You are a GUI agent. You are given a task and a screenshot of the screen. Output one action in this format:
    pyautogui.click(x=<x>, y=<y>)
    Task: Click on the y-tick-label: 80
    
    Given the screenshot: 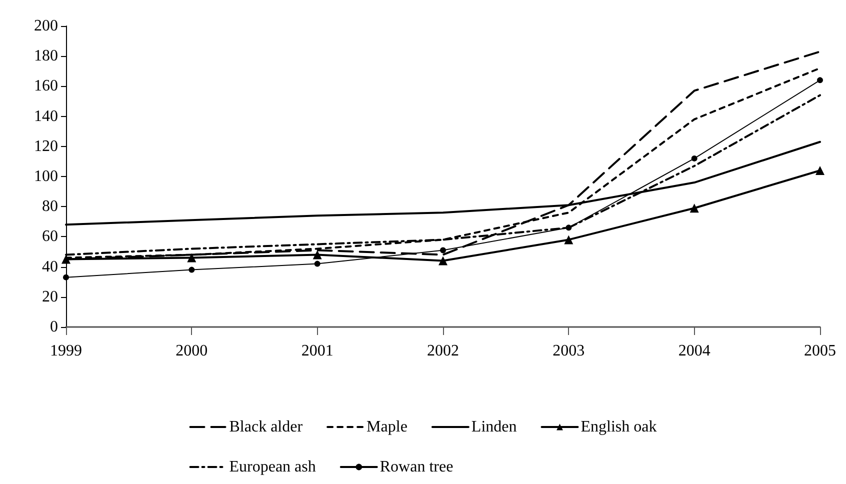 What is the action you would take?
    pyautogui.click(x=50, y=207)
    